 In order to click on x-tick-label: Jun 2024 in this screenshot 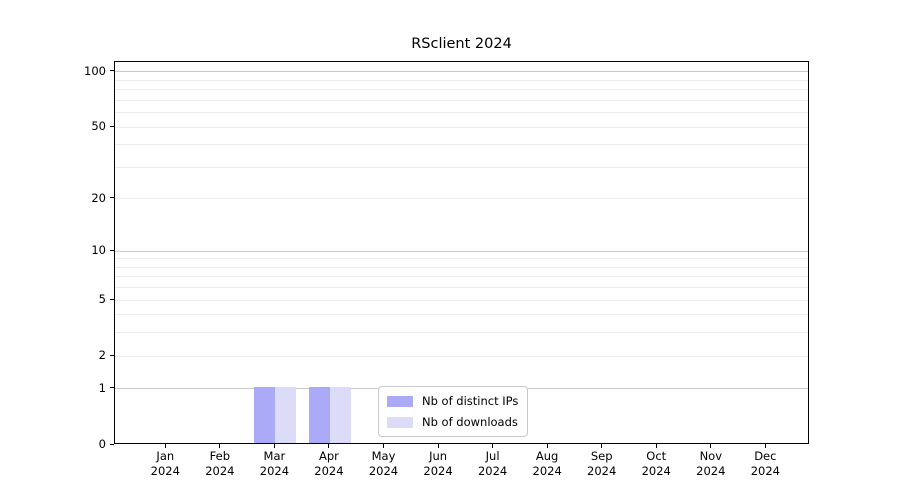, I will do `click(438, 464)`.